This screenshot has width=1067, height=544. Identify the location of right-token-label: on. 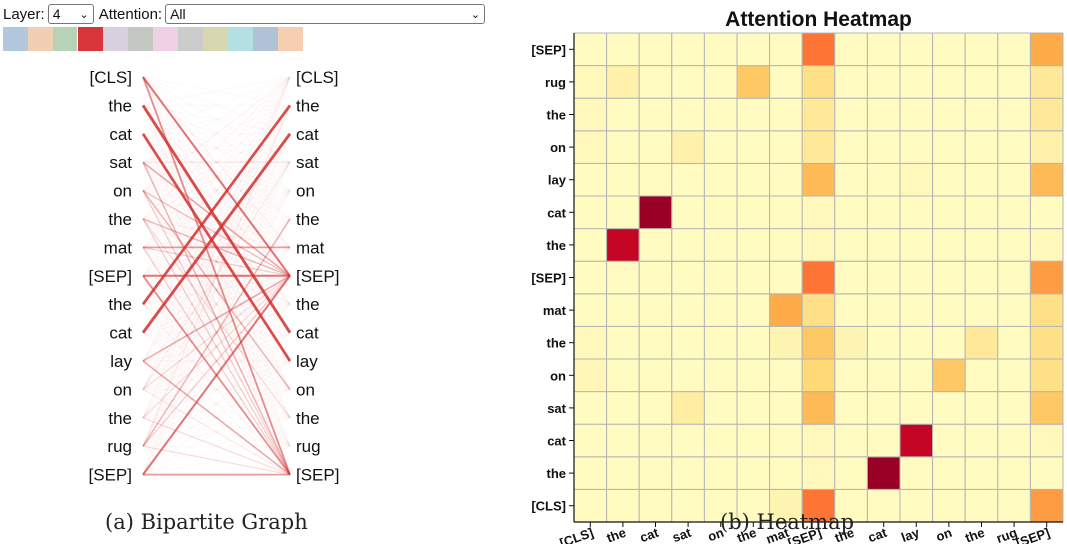
(305, 191).